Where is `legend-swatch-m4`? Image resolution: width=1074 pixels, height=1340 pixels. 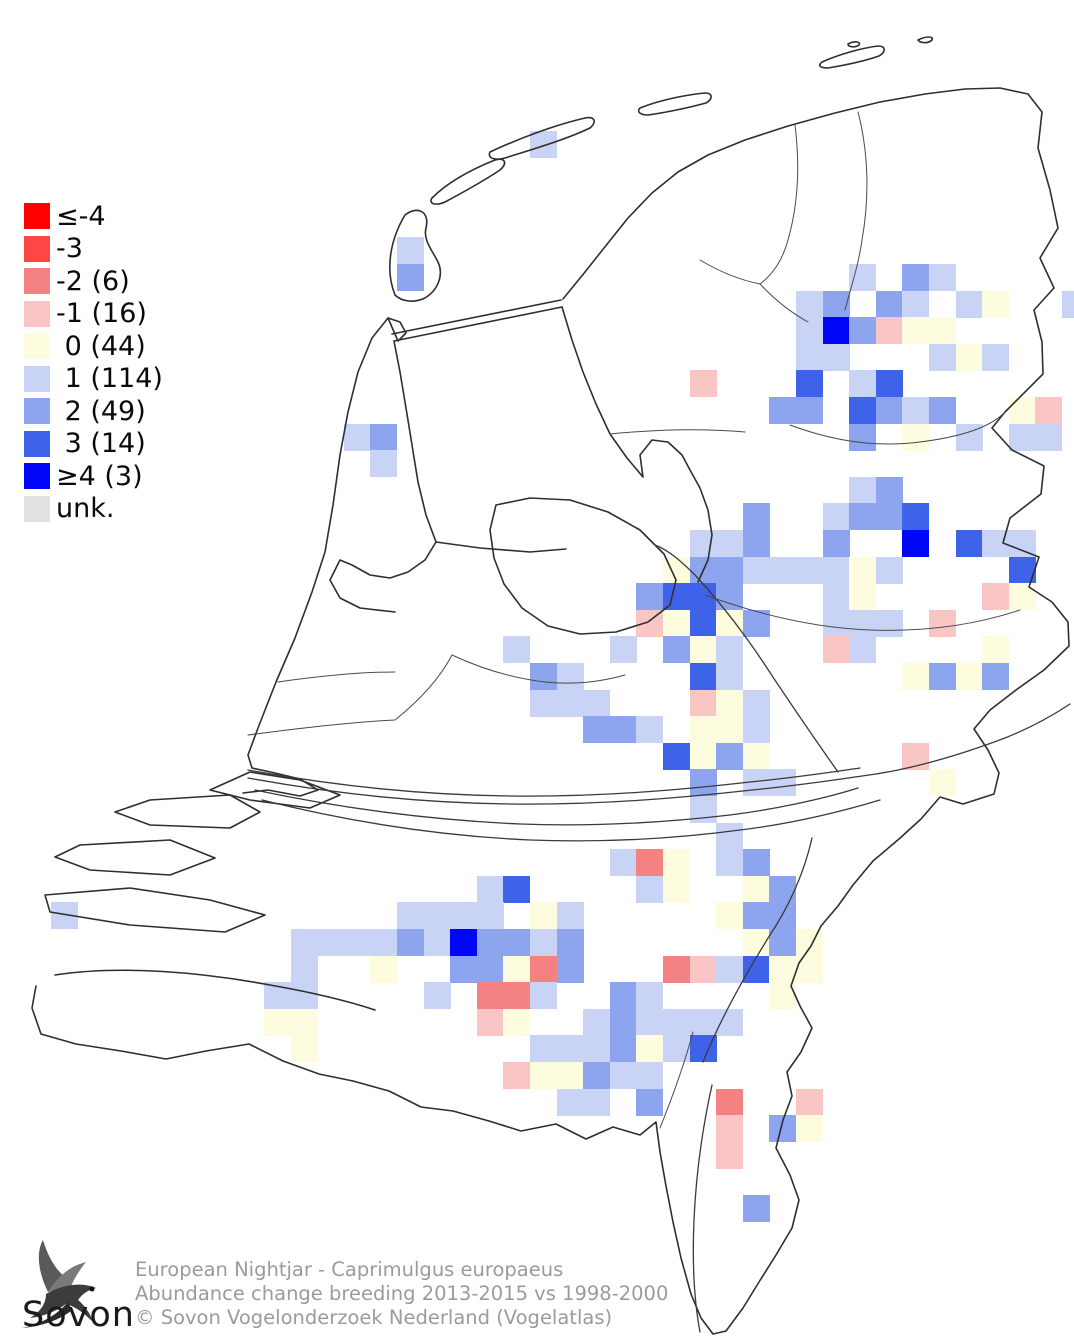
legend-swatch-m4 is located at coordinates (37, 216).